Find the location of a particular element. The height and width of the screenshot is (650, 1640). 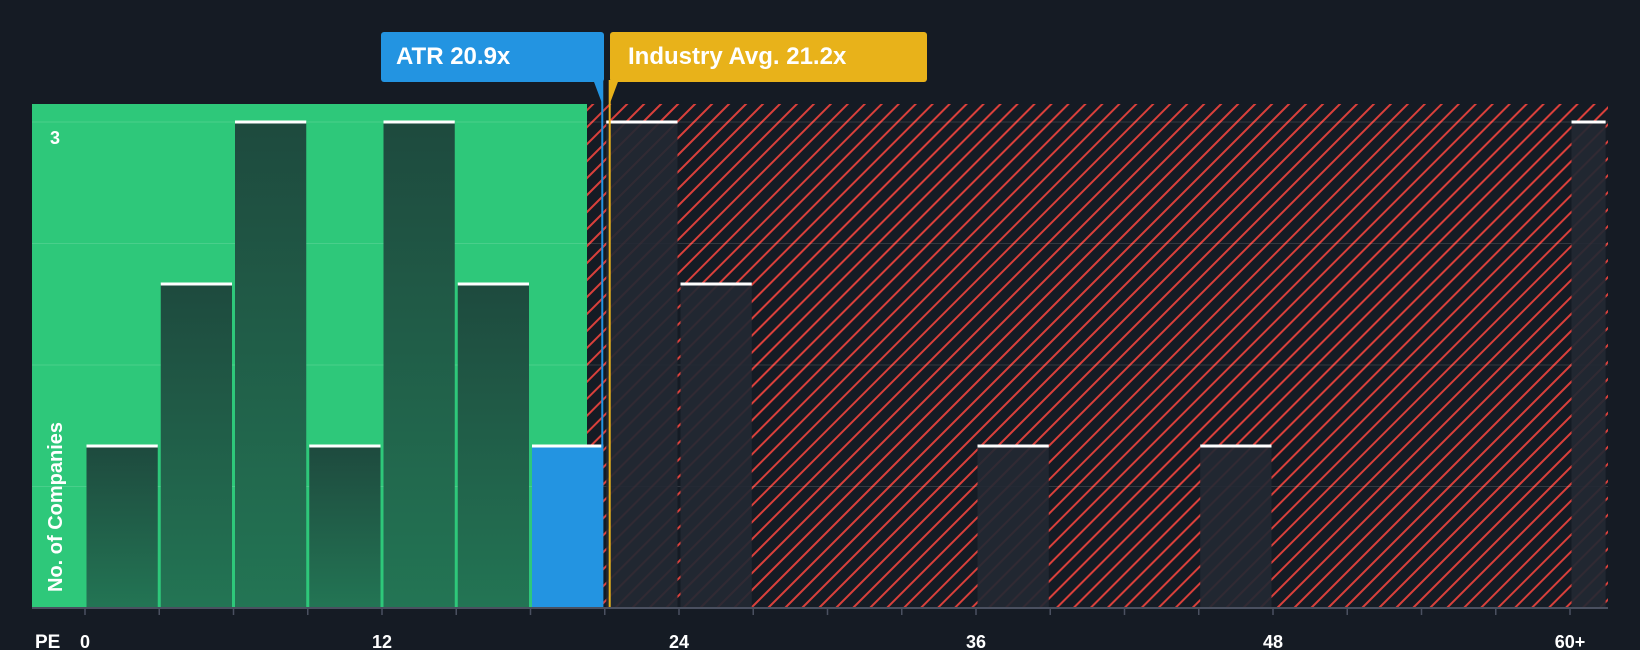

industry-average-callout: Industry Avg. 21.2x is located at coordinates (768, 57).